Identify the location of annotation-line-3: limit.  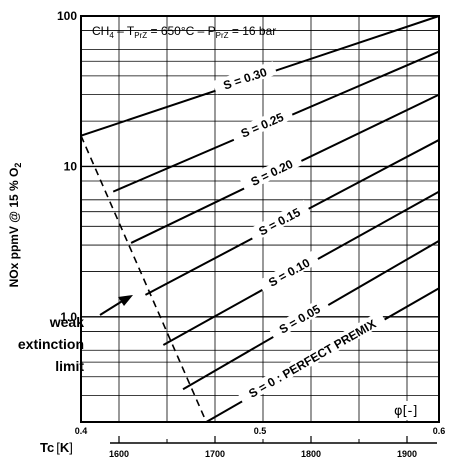
(69, 366).